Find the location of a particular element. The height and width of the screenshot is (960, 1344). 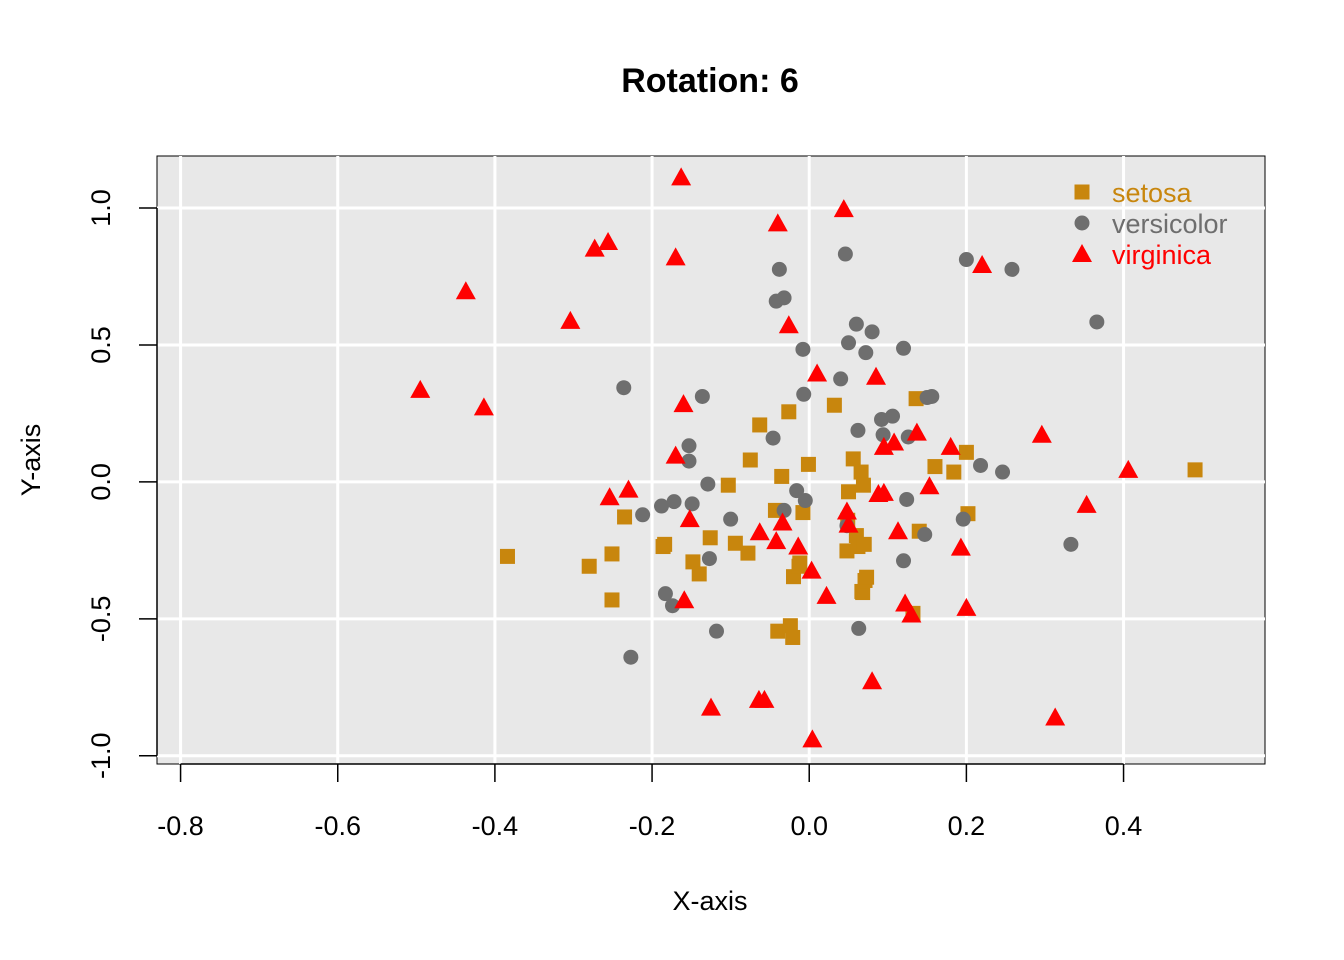

y-tick-label: -0.5 is located at coordinates (101, 619).